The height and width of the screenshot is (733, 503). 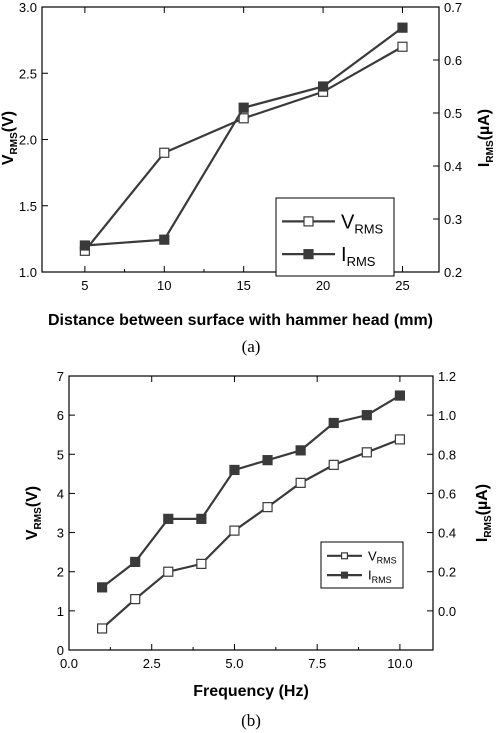 What do you see at coordinates (60, 533) in the screenshot?
I see `y-left-tick-label: 3` at bounding box center [60, 533].